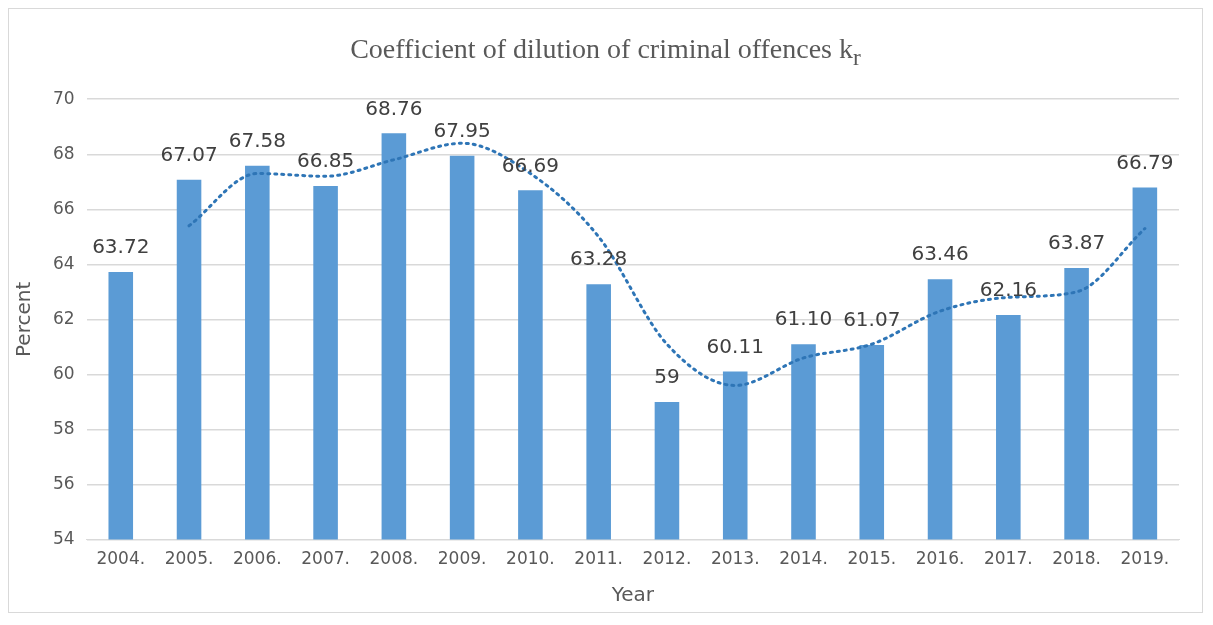 This screenshot has height=625, width=1213. What do you see at coordinates (872, 319) in the screenshot?
I see `data-label: 61.07` at bounding box center [872, 319].